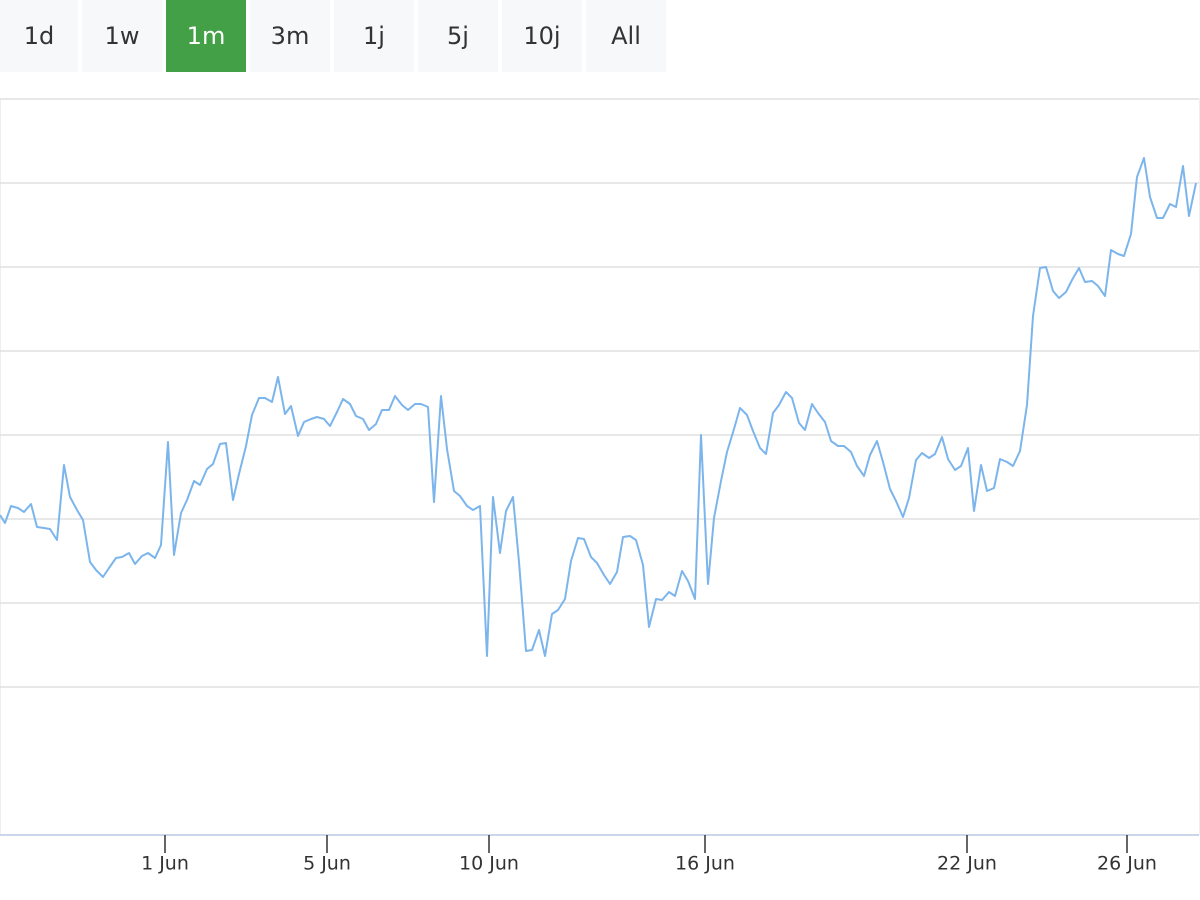 Image resolution: width=1200 pixels, height=900 pixels. I want to click on button-label: 1w, so click(122, 36).